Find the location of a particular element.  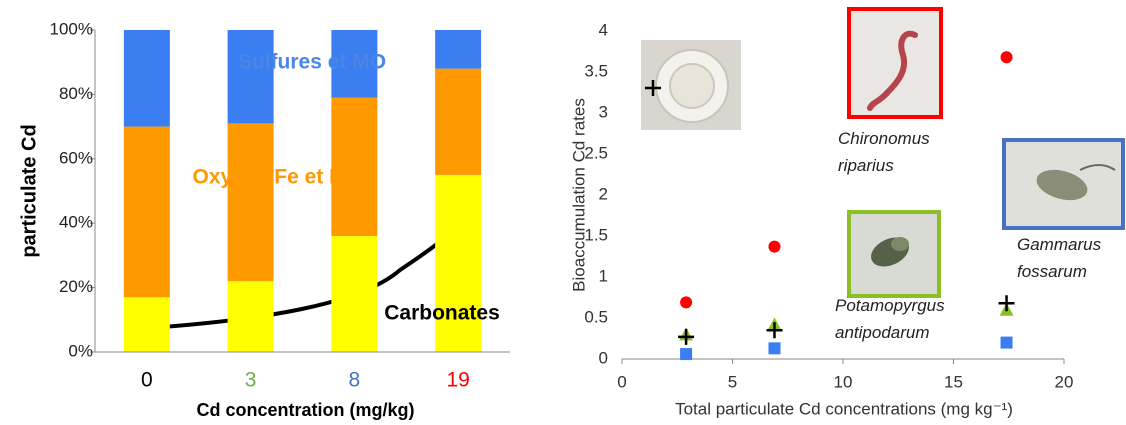

y-tick-label: 2 is located at coordinates (603, 193).